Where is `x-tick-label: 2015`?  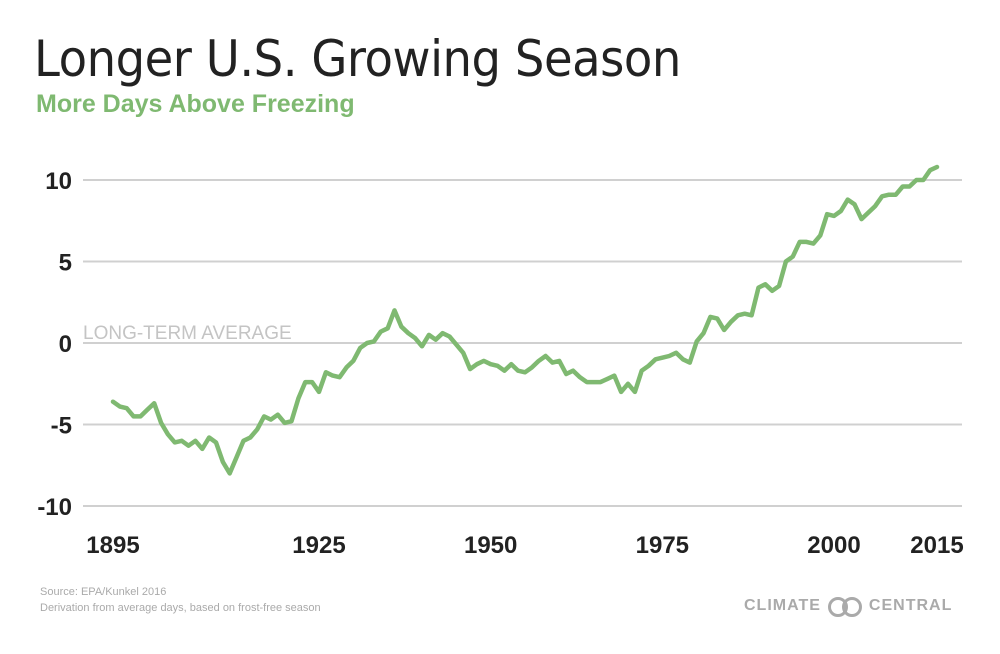
x-tick-label: 2015 is located at coordinates (936, 545).